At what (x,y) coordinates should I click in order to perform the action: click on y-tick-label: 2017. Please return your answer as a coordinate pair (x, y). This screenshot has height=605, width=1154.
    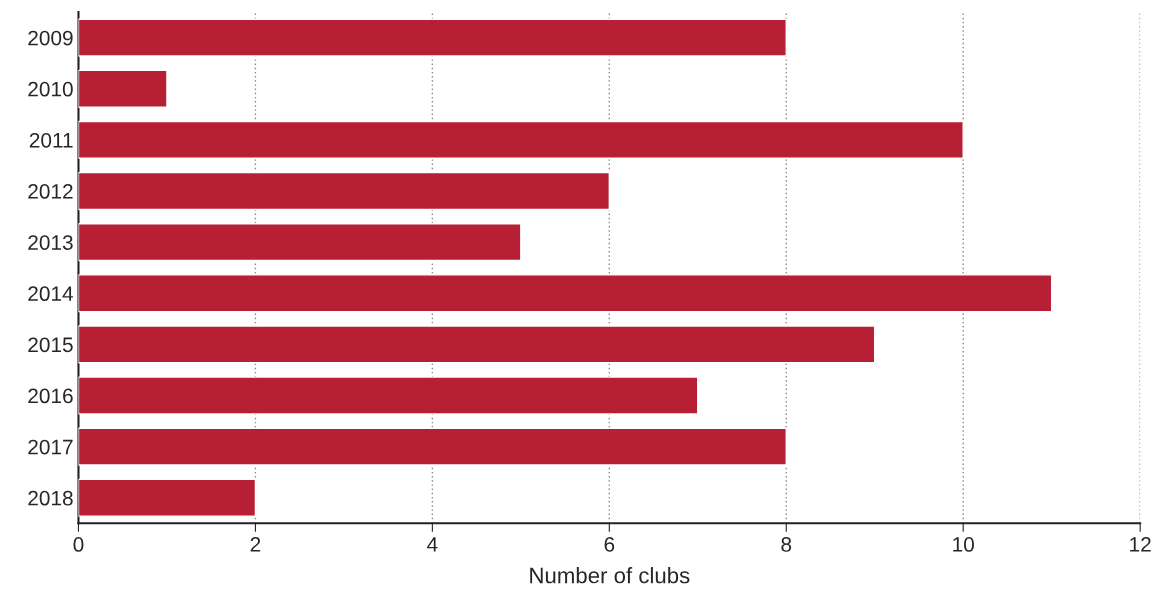
    Looking at the image, I should click on (50, 447).